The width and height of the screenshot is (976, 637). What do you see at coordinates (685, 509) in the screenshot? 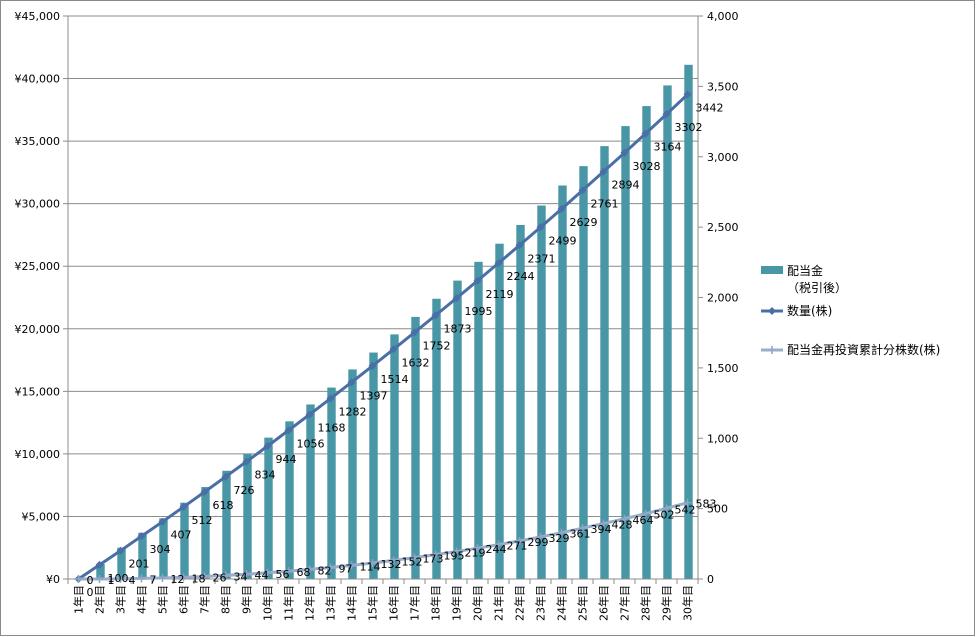
I see `reinvest-data-label: 542` at bounding box center [685, 509].